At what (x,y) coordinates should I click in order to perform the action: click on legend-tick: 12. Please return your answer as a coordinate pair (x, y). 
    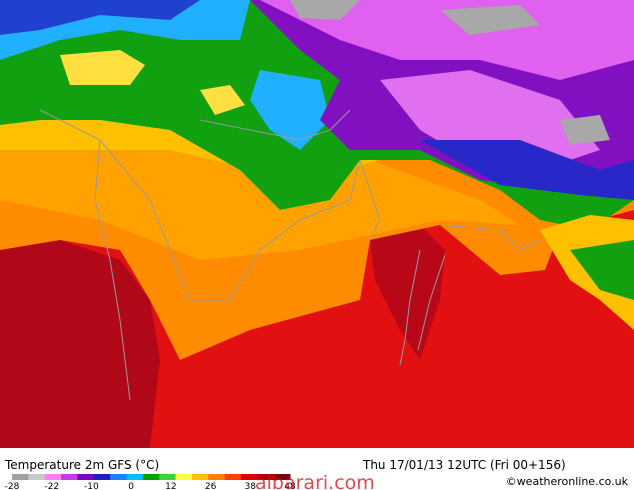
    Looking at the image, I should click on (170, 486).